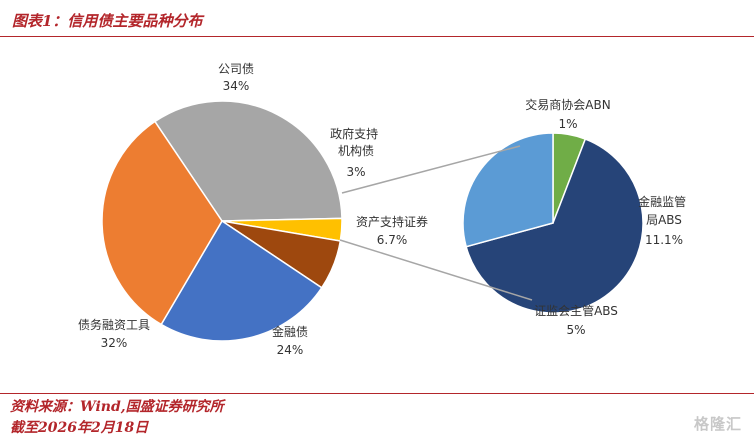 The width and height of the screenshot is (754, 440). What do you see at coordinates (236, 86) in the screenshot?
I see `label-gongsizhai-value: 34%` at bounding box center [236, 86].